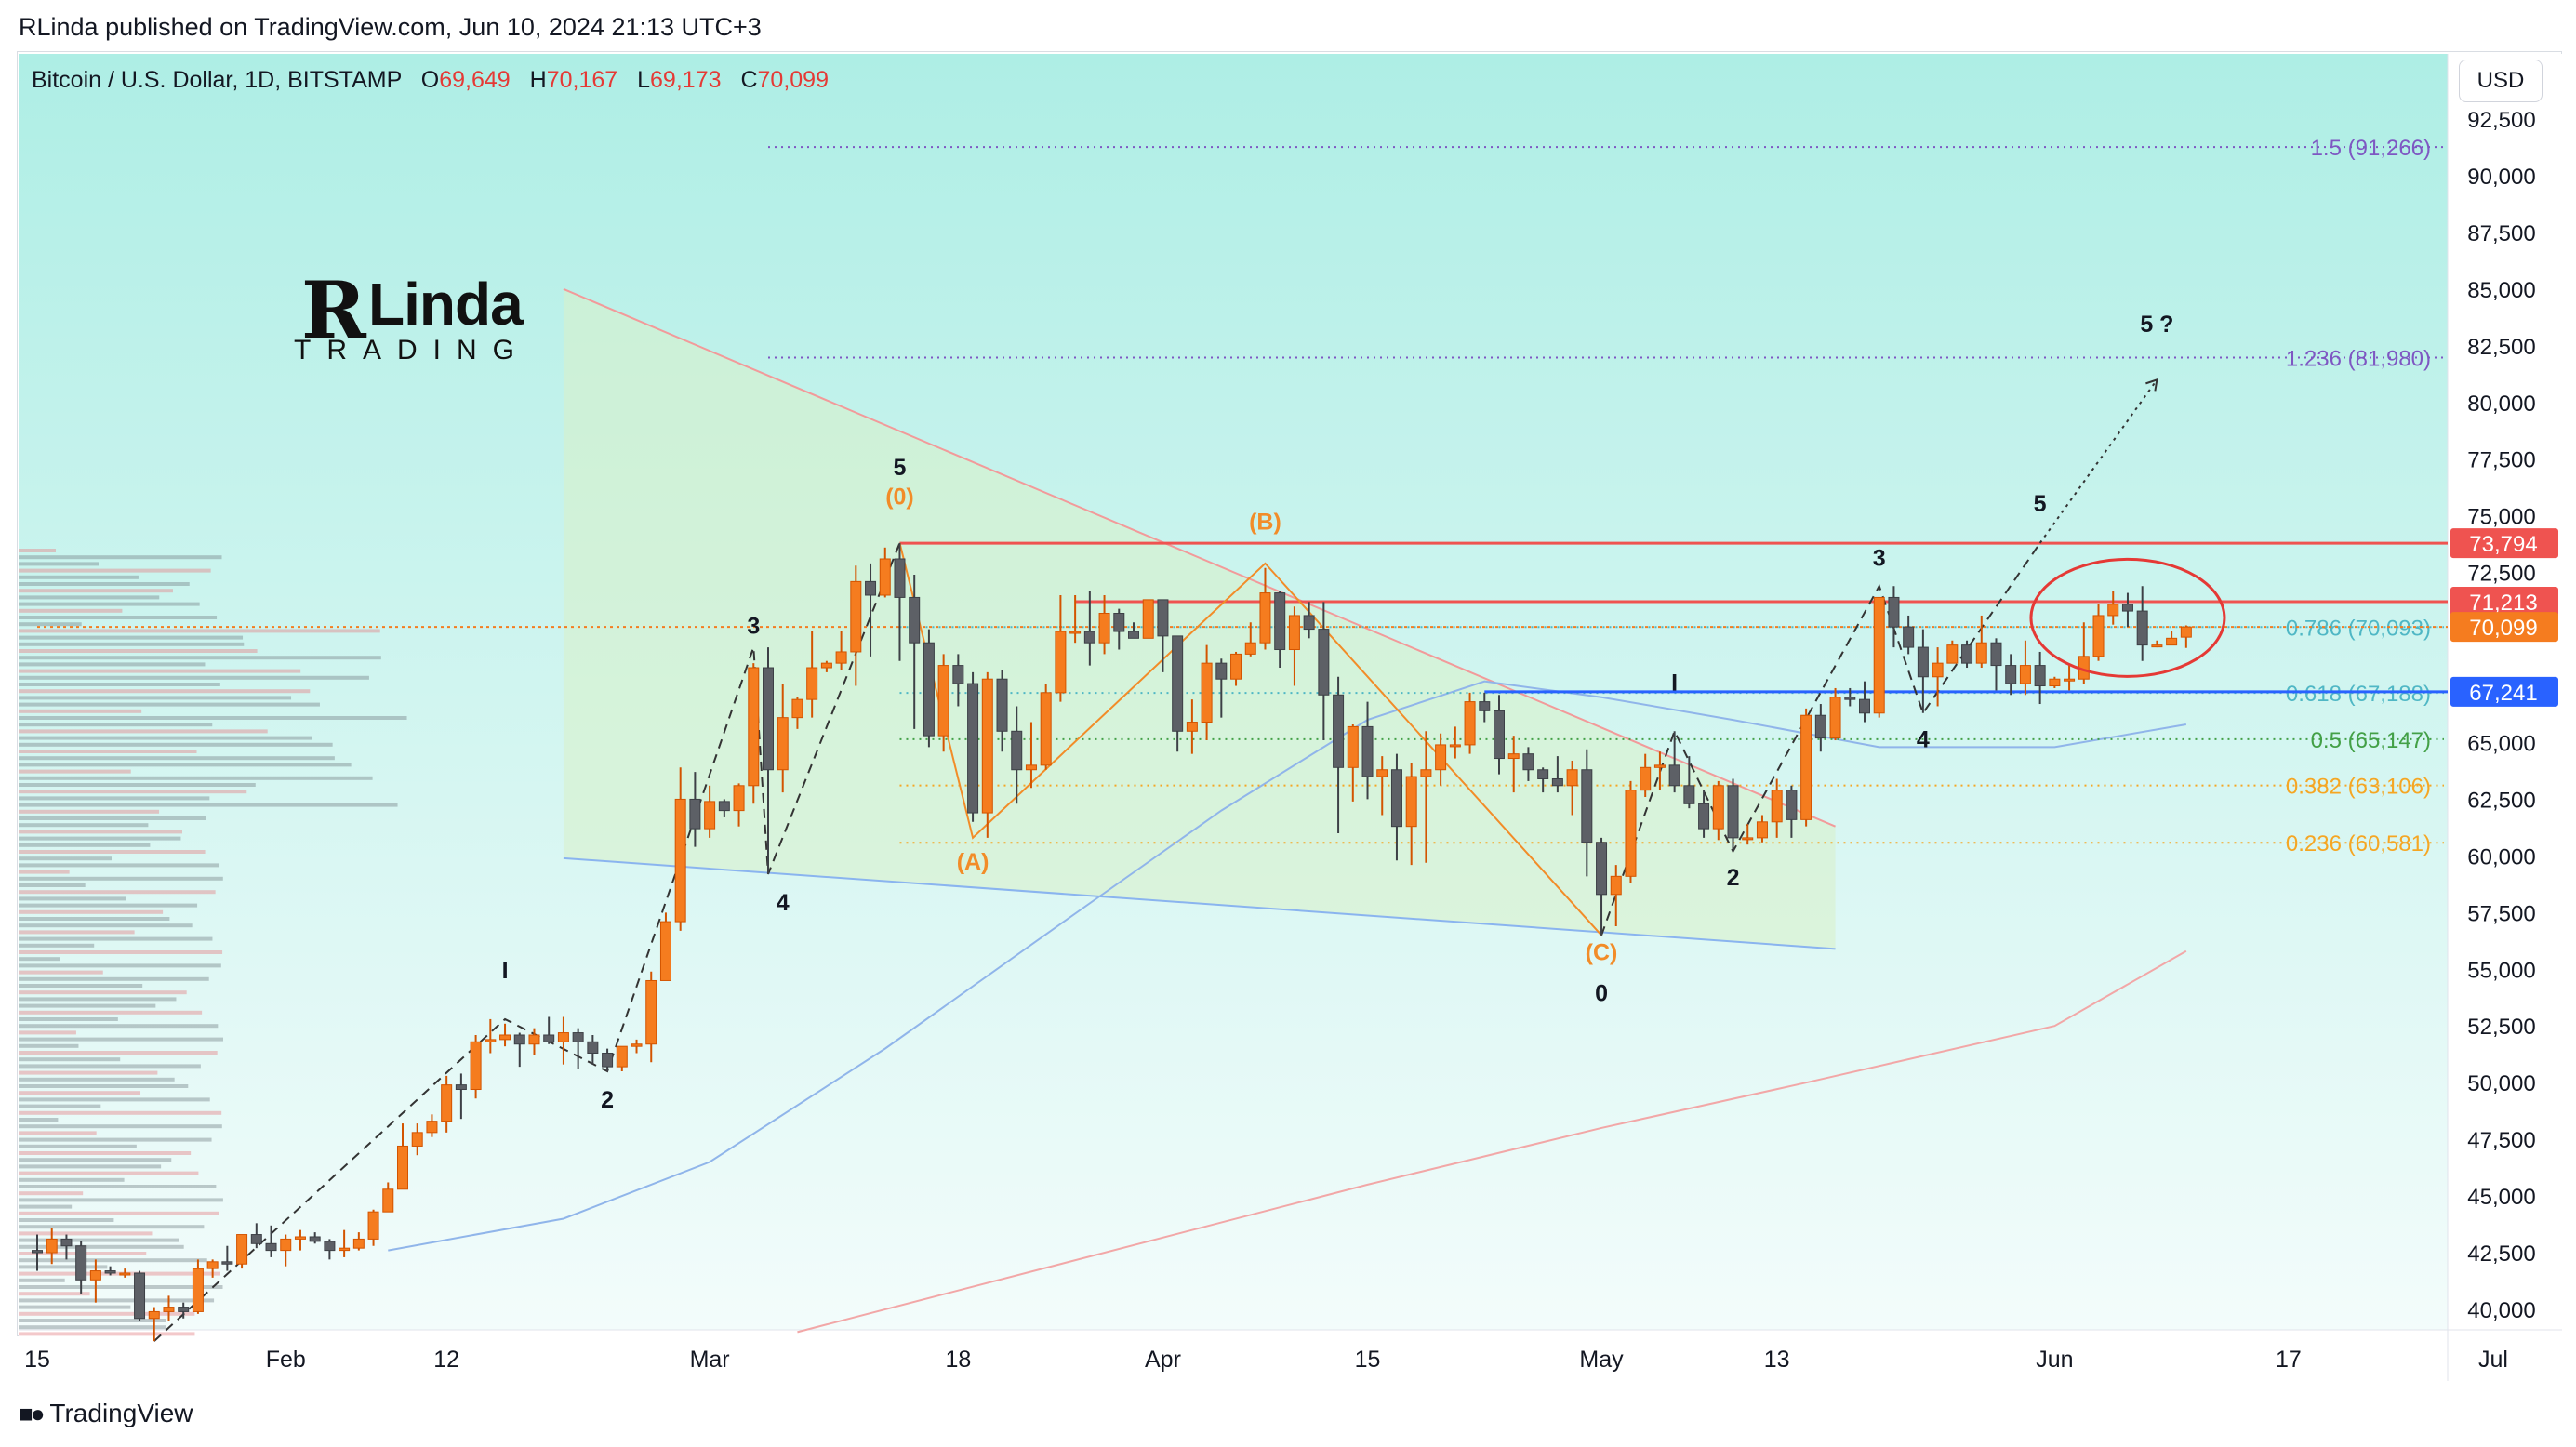  What do you see at coordinates (2504, 601) in the screenshot?
I see `price-label-box` at bounding box center [2504, 601].